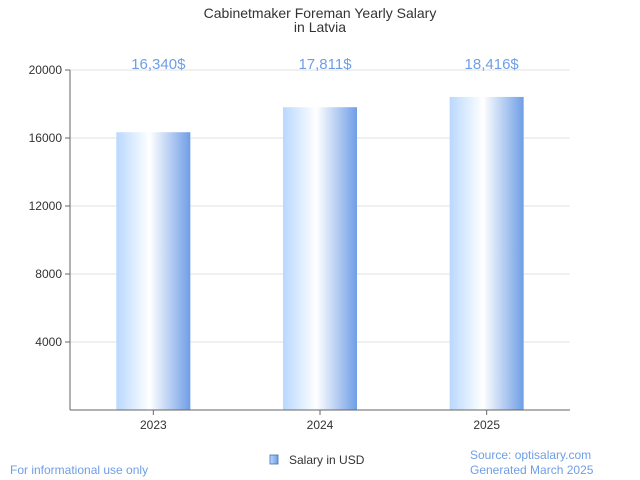  I want to click on value-label-2025: 18,416$, so click(492, 64).